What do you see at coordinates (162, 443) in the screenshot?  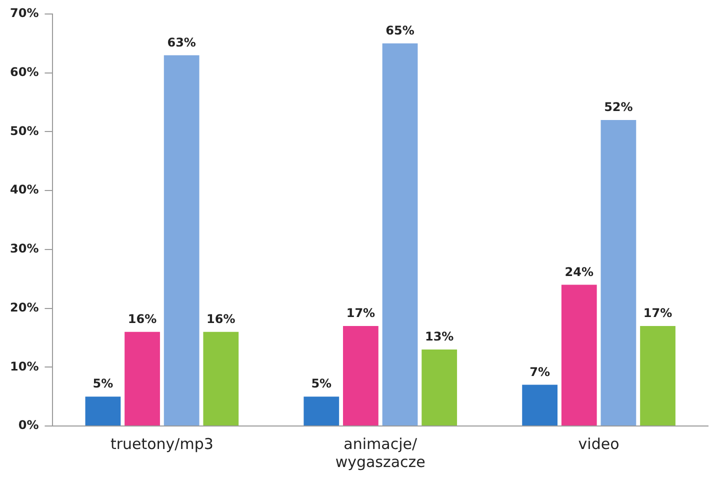 I see `x-tick-label: truetony/mp3` at bounding box center [162, 443].